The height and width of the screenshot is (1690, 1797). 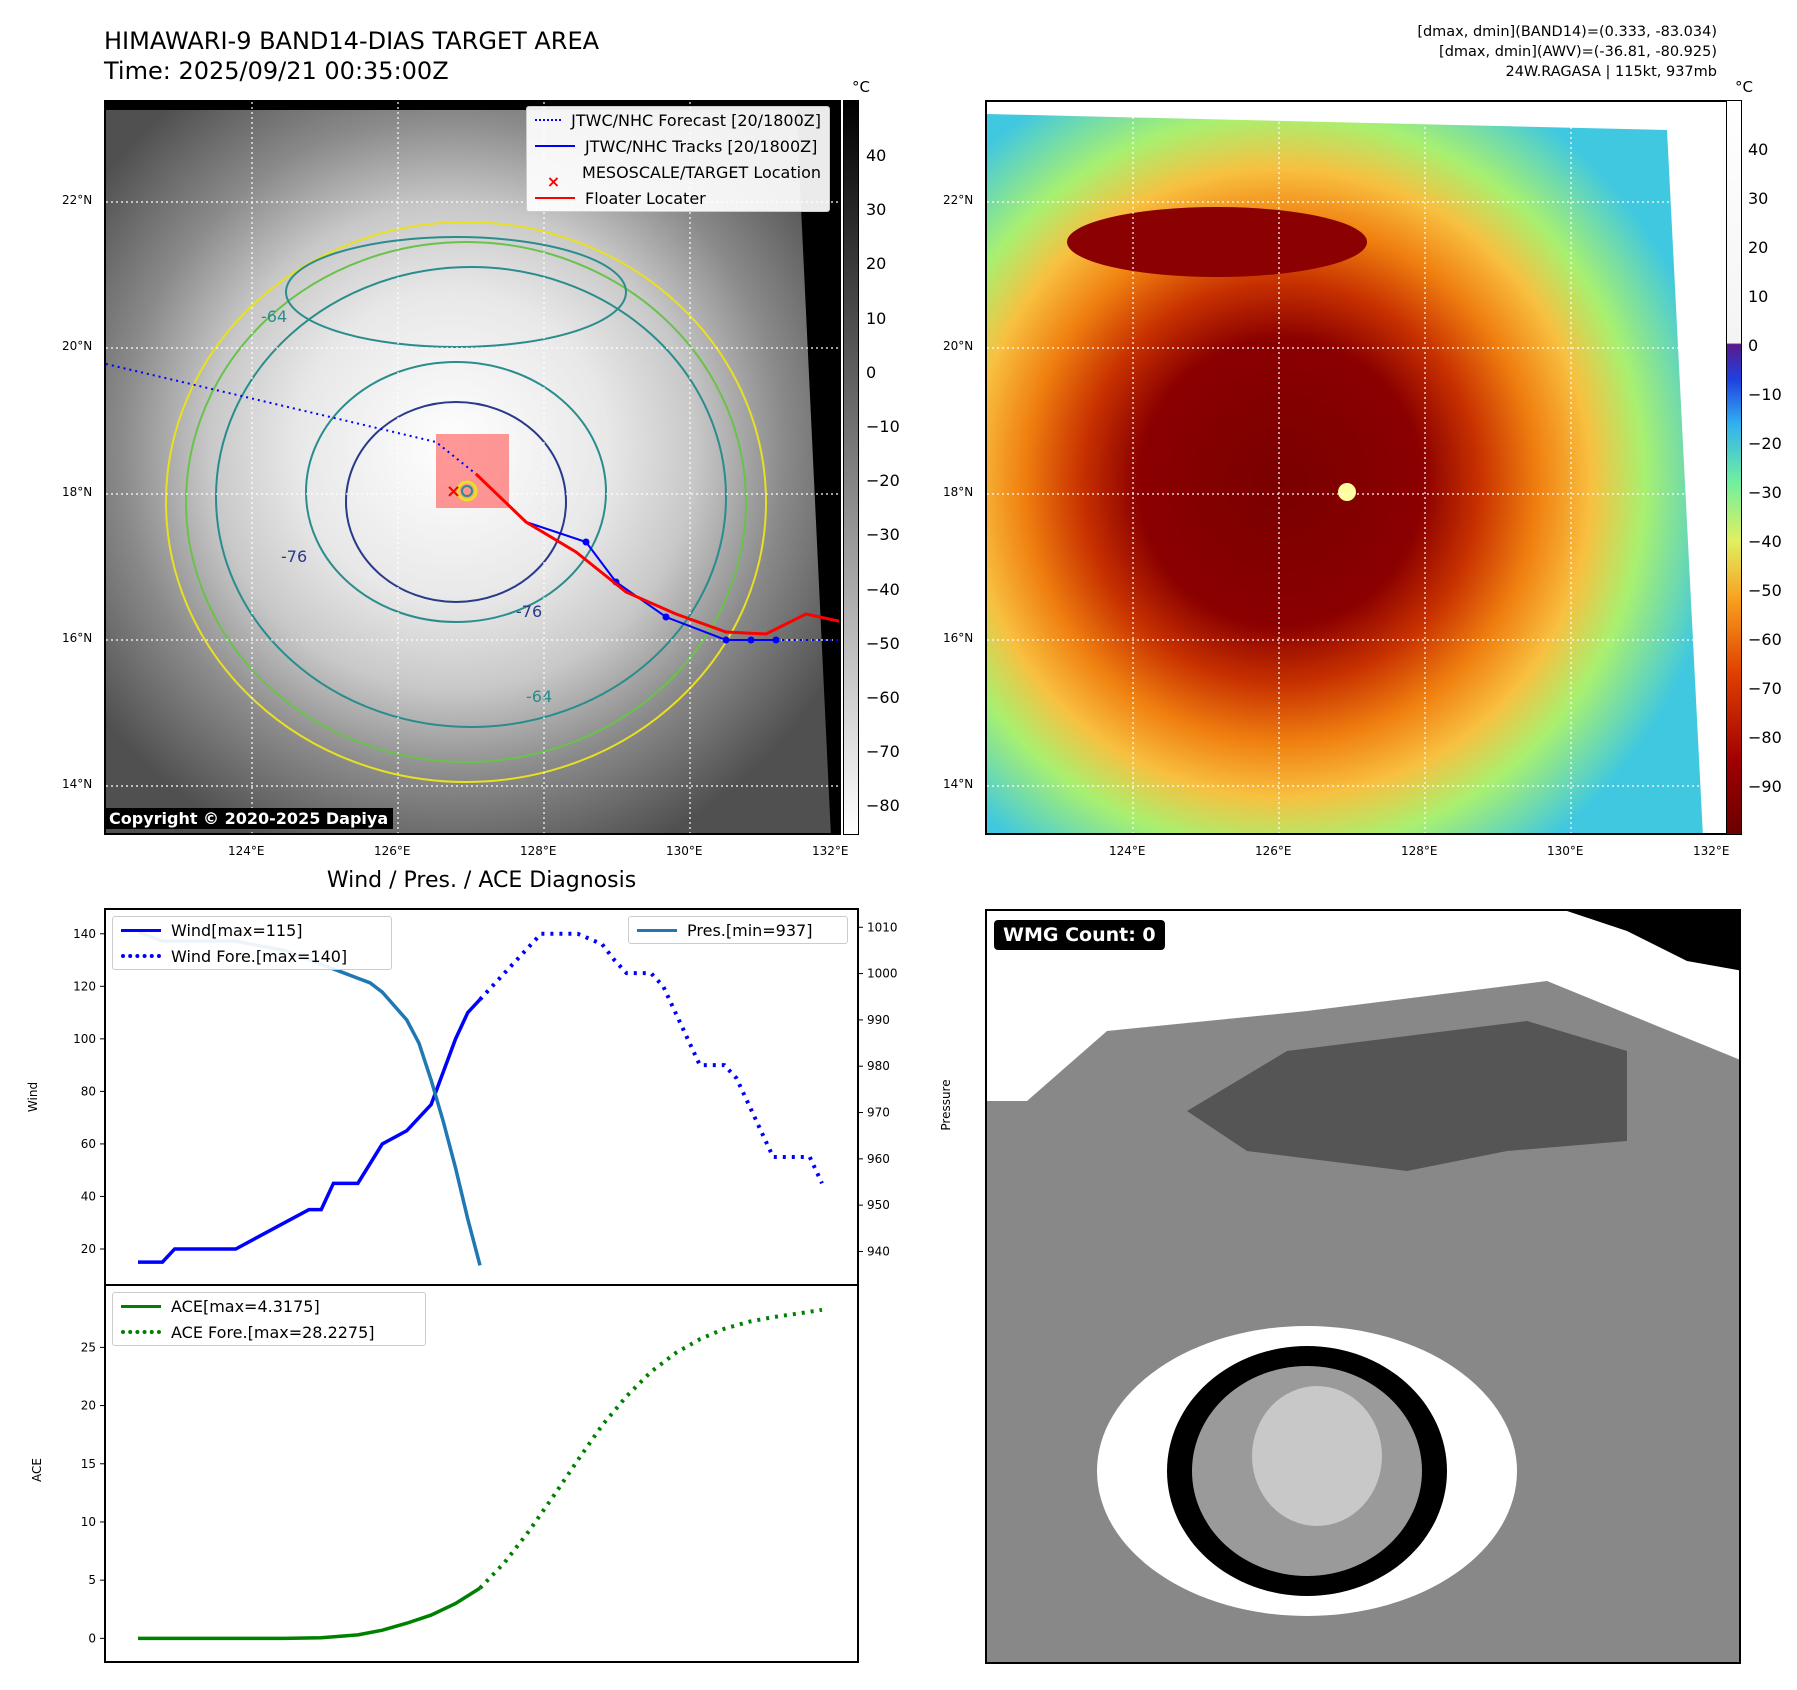 I want to click on ir-colorbar-tick: −30, so click(x=883, y=535).